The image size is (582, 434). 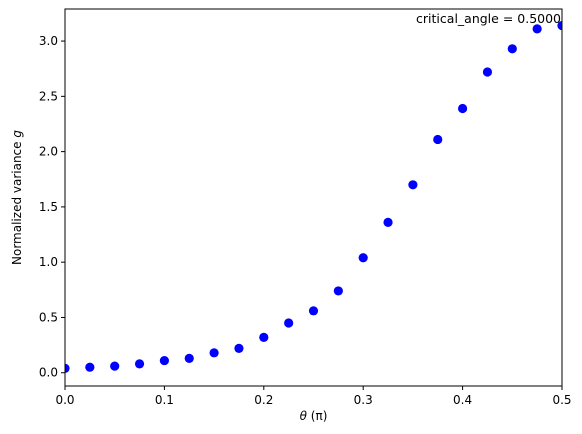 What do you see at coordinates (48, 96) in the screenshot?
I see `y-tick-label: 2.5` at bounding box center [48, 96].